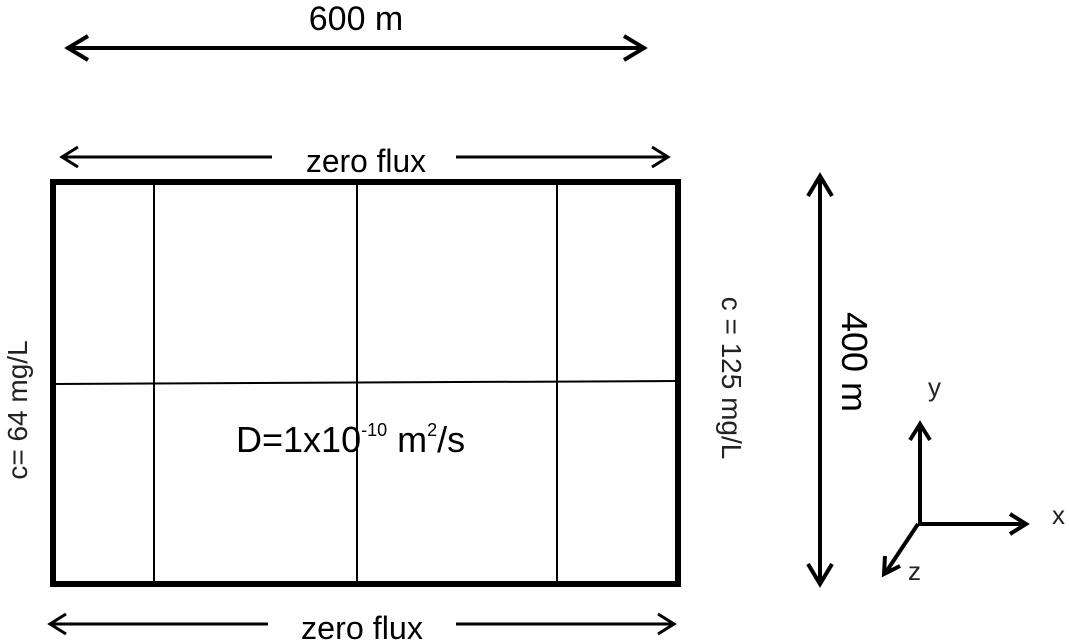  Describe the element at coordinates (362, 625) in the screenshot. I see `bottom-boundary-label: zero flux` at that location.